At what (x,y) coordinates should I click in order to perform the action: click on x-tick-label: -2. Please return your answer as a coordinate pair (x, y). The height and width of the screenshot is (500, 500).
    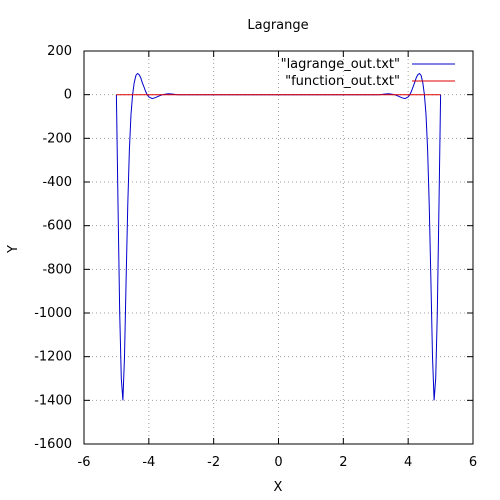
    Looking at the image, I should click on (213, 462).